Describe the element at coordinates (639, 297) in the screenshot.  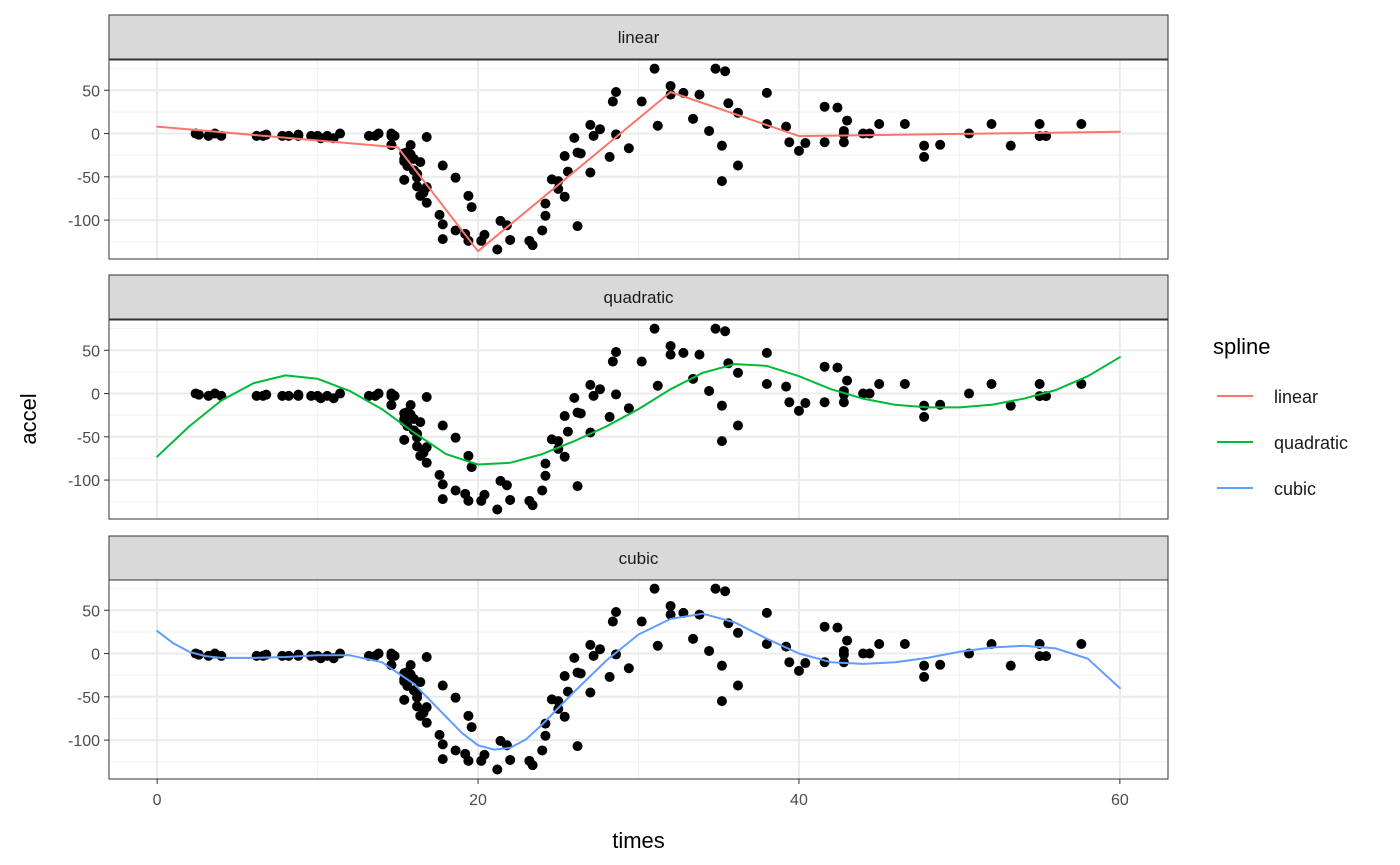
I see `strip-label: quadratic` at that location.